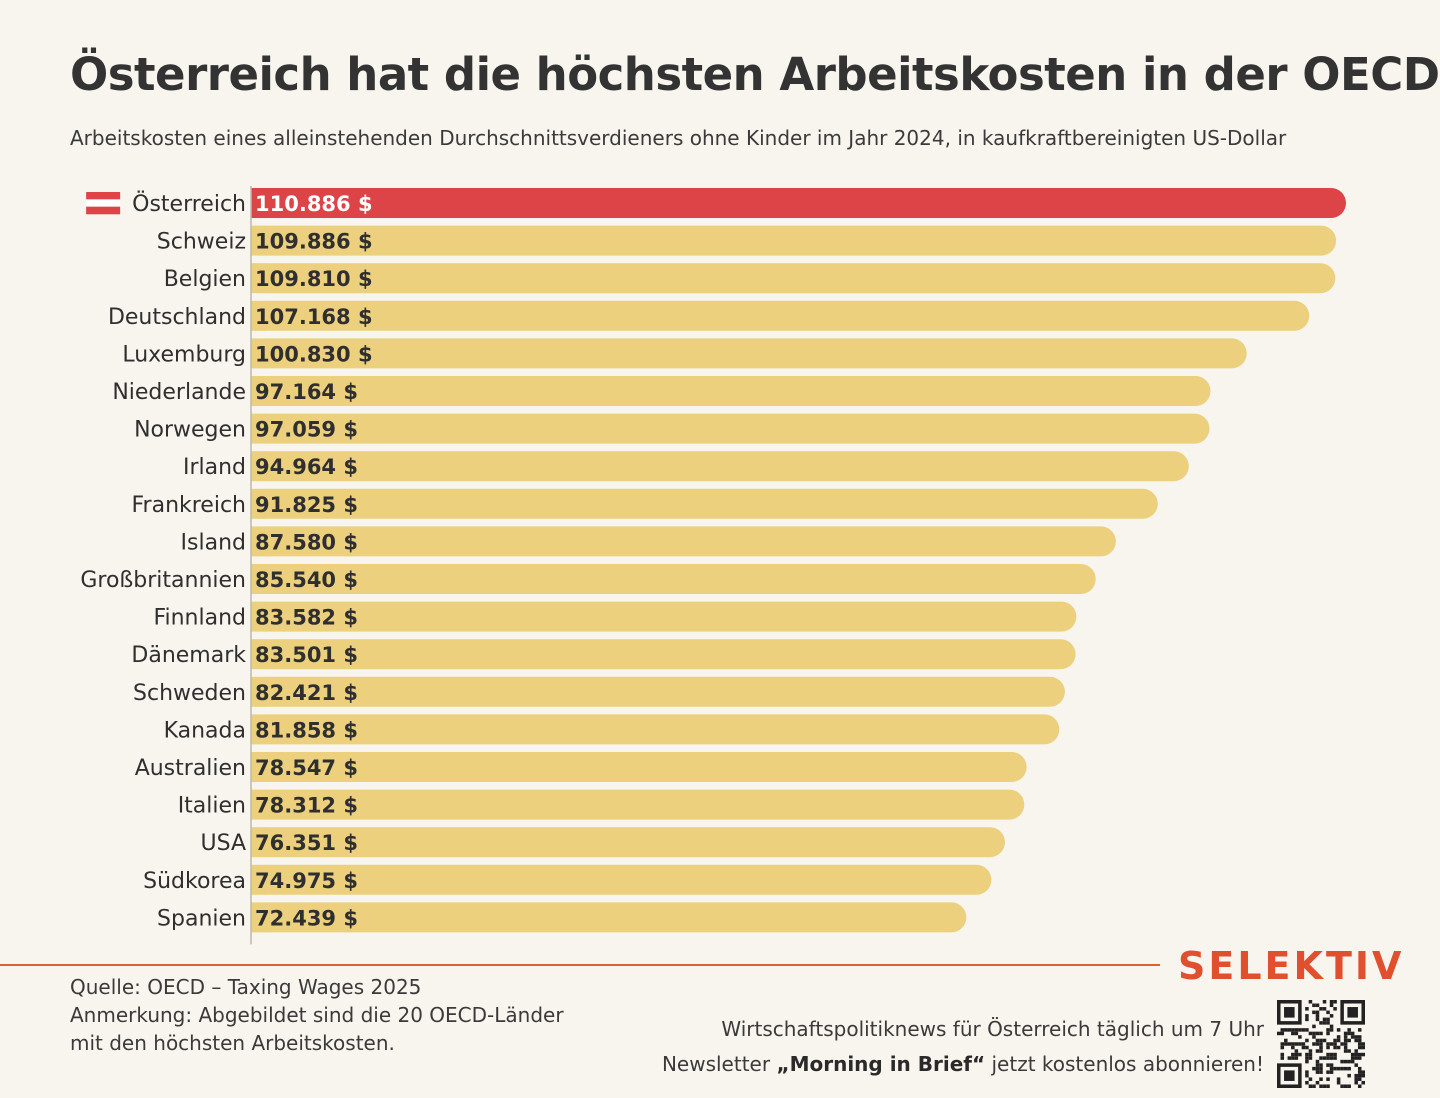 This screenshot has width=1440, height=1098. Describe the element at coordinates (306, 693) in the screenshot. I see `value-label: 82.421 $` at that location.